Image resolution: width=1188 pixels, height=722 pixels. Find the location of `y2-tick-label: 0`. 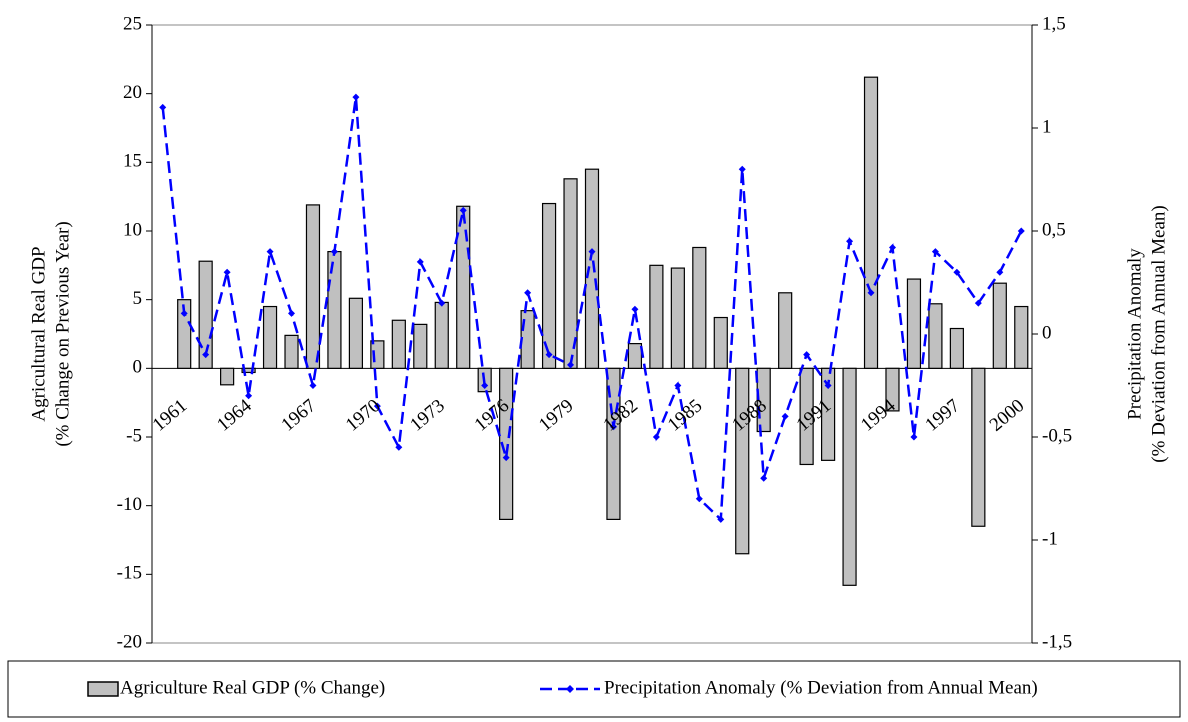

y2-tick-label: 0 is located at coordinates (1047, 332).